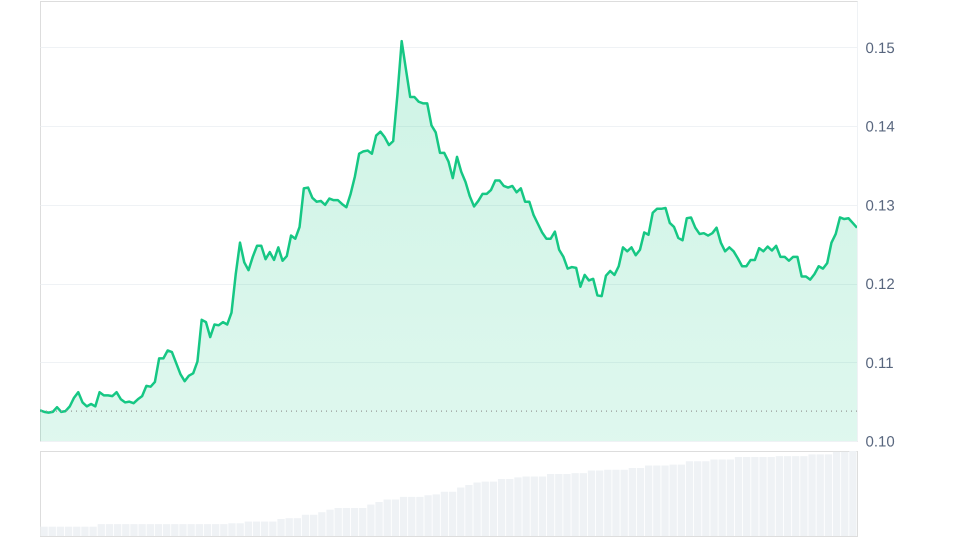 The height and width of the screenshot is (540, 960). What do you see at coordinates (880, 205) in the screenshot?
I see `y-tick-label: 0.13` at bounding box center [880, 205].